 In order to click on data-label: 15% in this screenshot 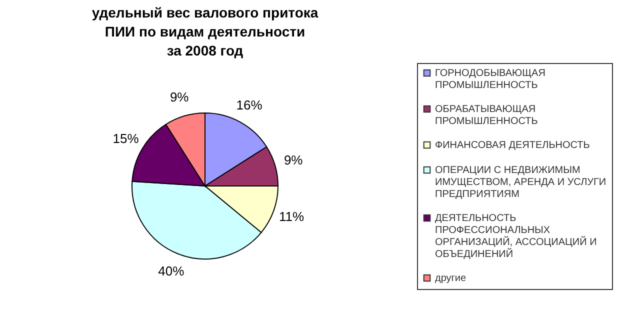, I will do `click(126, 138)`.